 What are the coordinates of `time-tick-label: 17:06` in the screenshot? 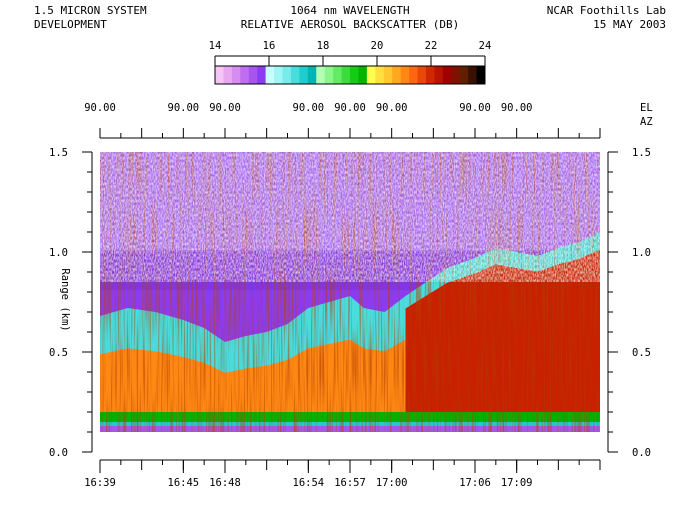 It's located at (475, 483).